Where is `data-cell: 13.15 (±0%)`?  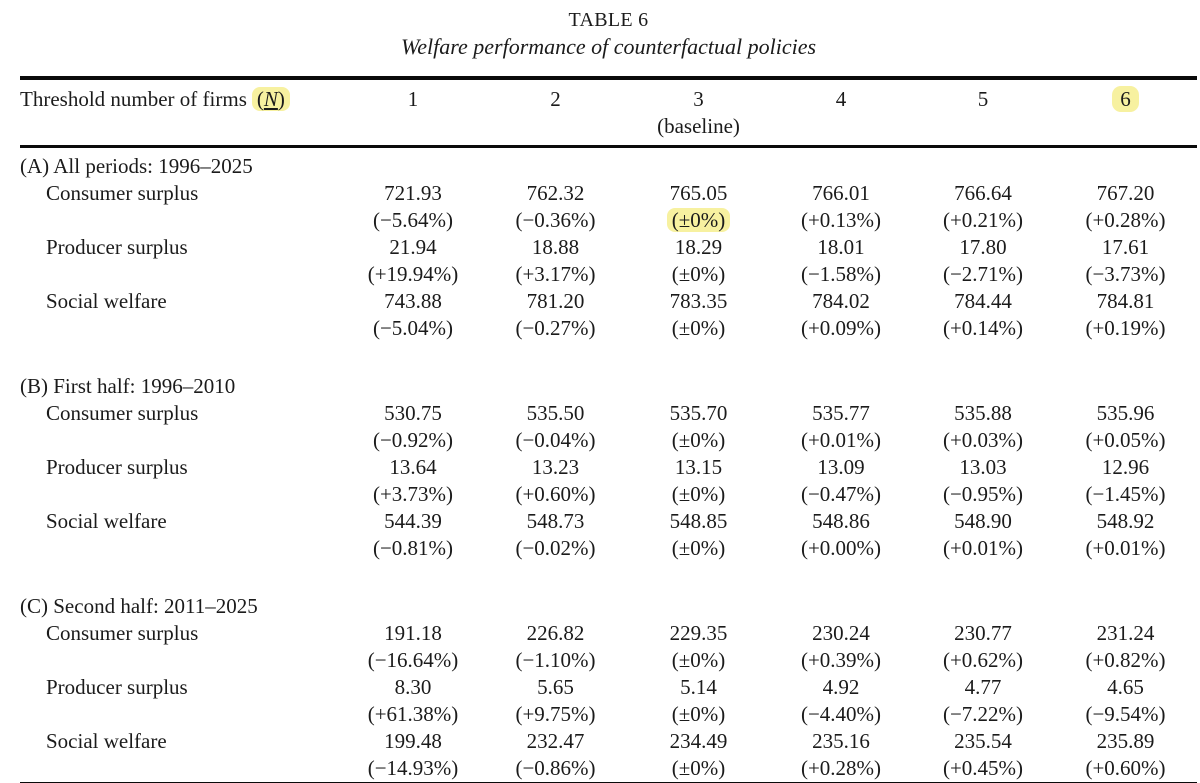
data-cell: 13.15 (±0%) is located at coordinates (698, 481).